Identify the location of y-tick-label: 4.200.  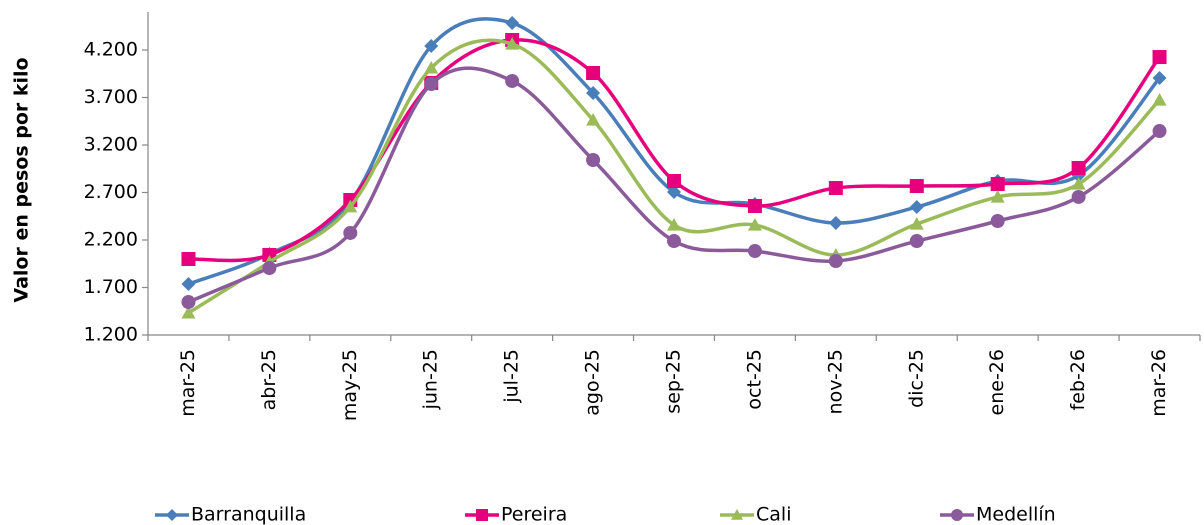
(111, 50).